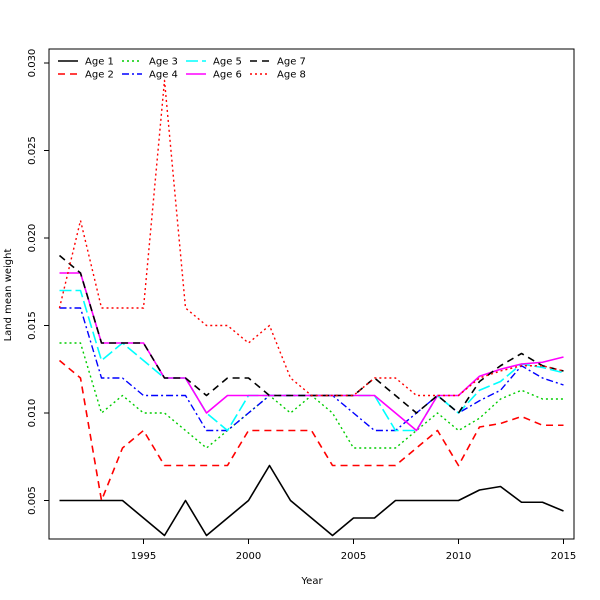 This screenshot has width=600, height=600. Describe the element at coordinates (38, 282) in the screenshot. I see `y-axis: 0.005 0.010 0.015 0.020 0.025 0.030` at that location.